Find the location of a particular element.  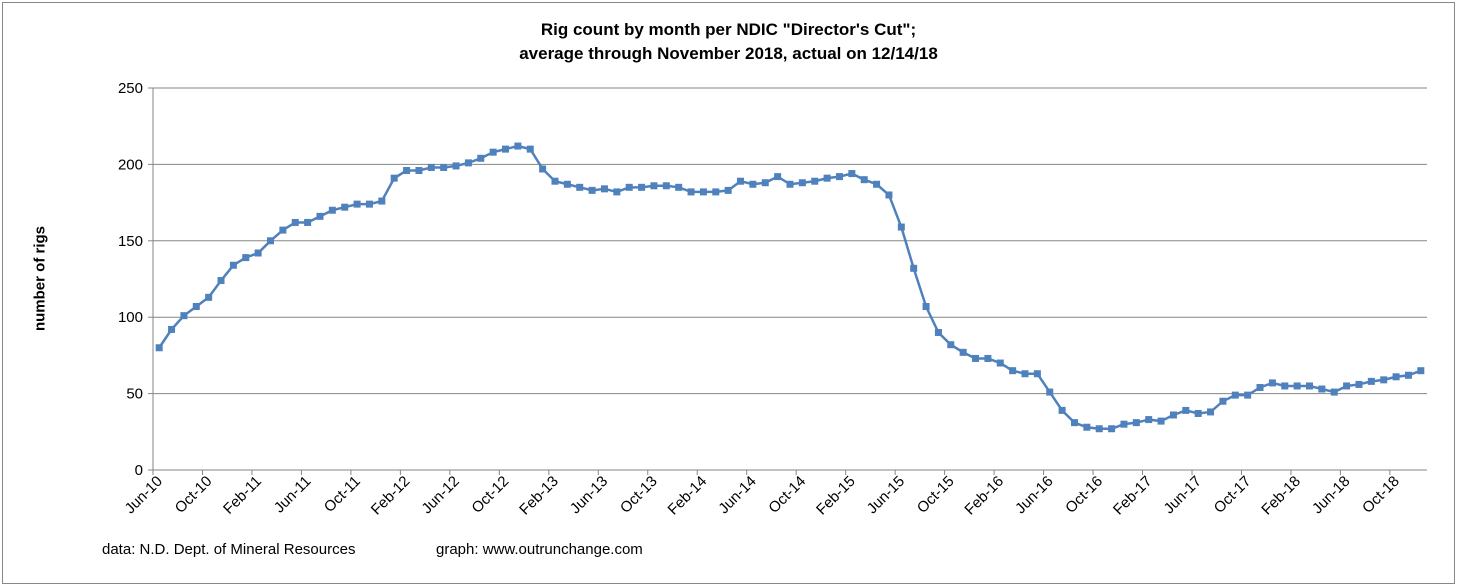

x-tick-label: Feb-12 is located at coordinates (391, 496).